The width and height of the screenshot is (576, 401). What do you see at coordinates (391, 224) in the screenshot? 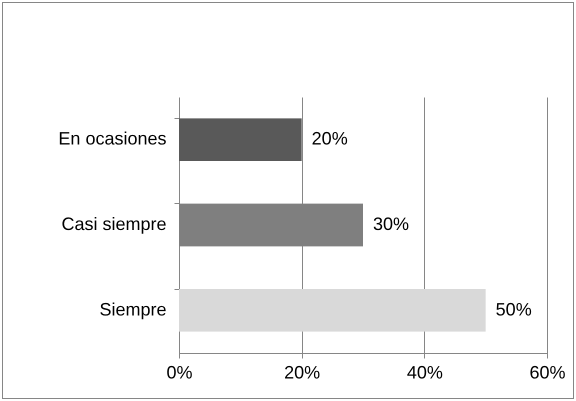
I see `data-label: 30%` at bounding box center [391, 224].